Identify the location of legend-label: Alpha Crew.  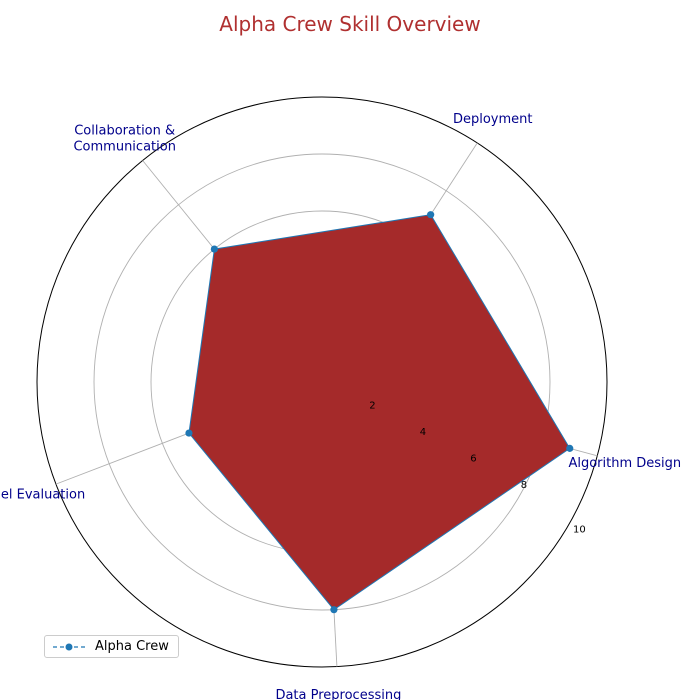
(132, 646).